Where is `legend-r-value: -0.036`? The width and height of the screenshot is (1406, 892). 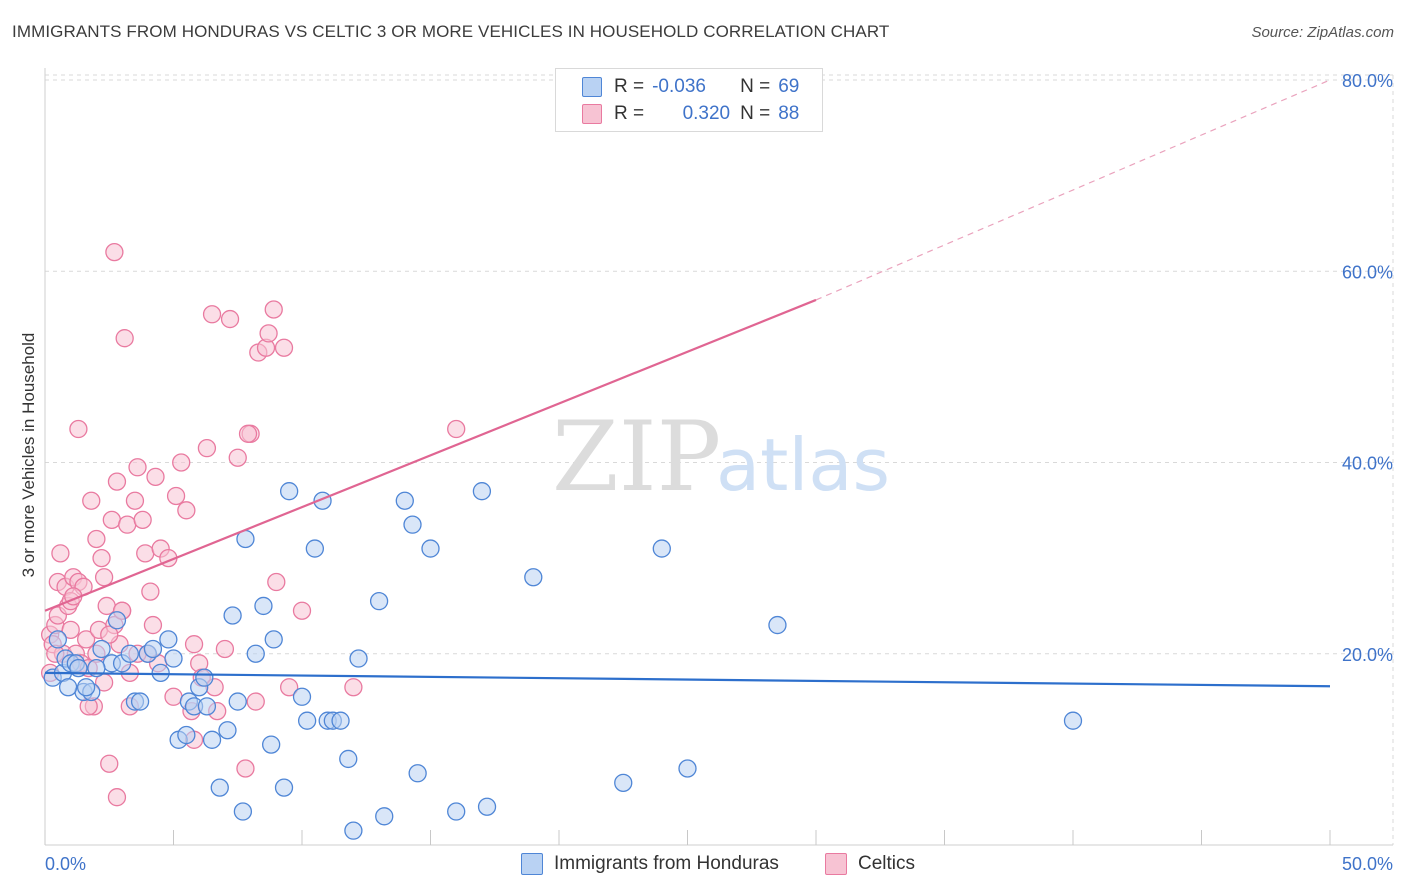
legend-r-value: -0.036 is located at coordinates (679, 86).